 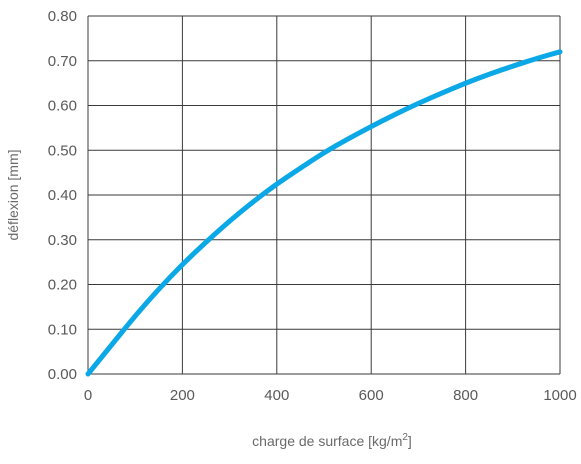 What do you see at coordinates (88, 395) in the screenshot?
I see `x-tick-label: 0` at bounding box center [88, 395].